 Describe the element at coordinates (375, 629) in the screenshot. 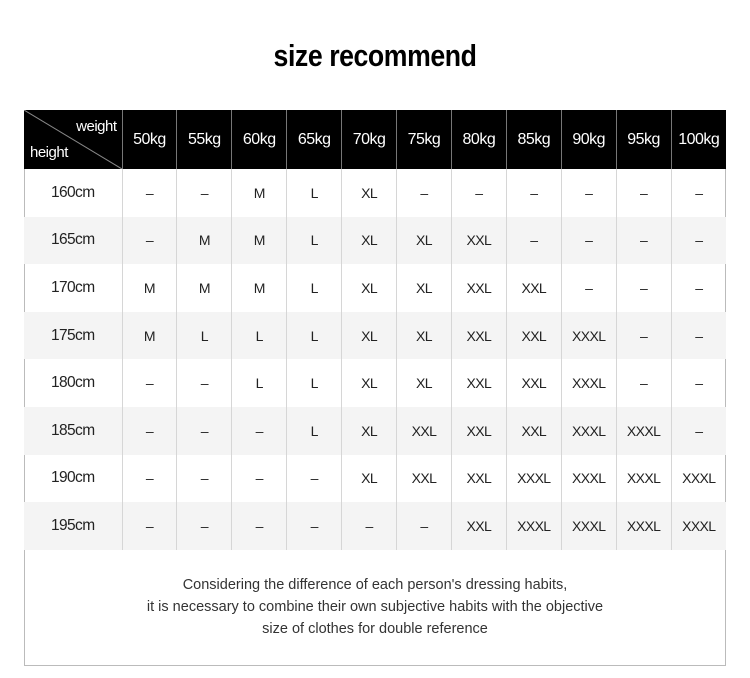

I see `note-line: size of clothes for double reference` at that location.